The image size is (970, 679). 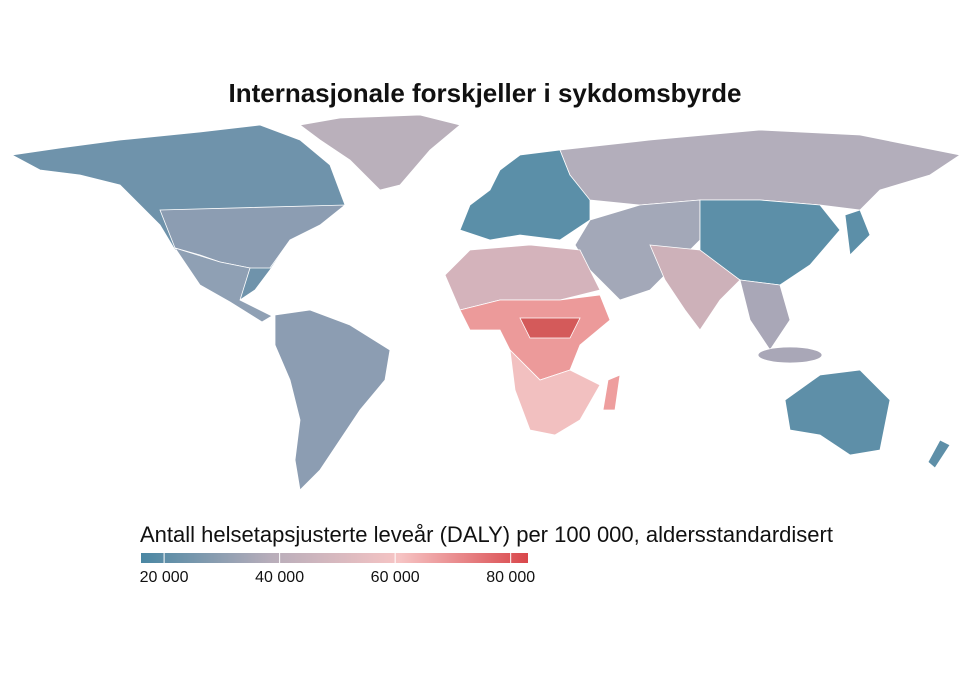 What do you see at coordinates (790, 355) in the screenshot?
I see `indonesia` at bounding box center [790, 355].